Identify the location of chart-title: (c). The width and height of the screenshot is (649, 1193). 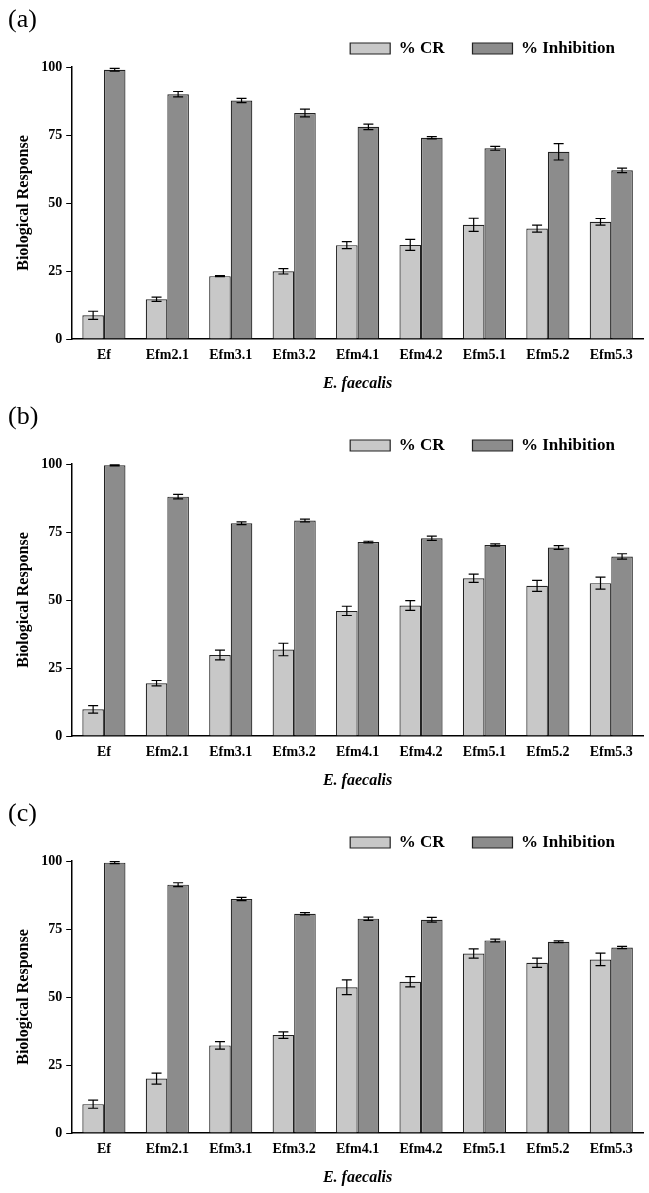
(22, 813).